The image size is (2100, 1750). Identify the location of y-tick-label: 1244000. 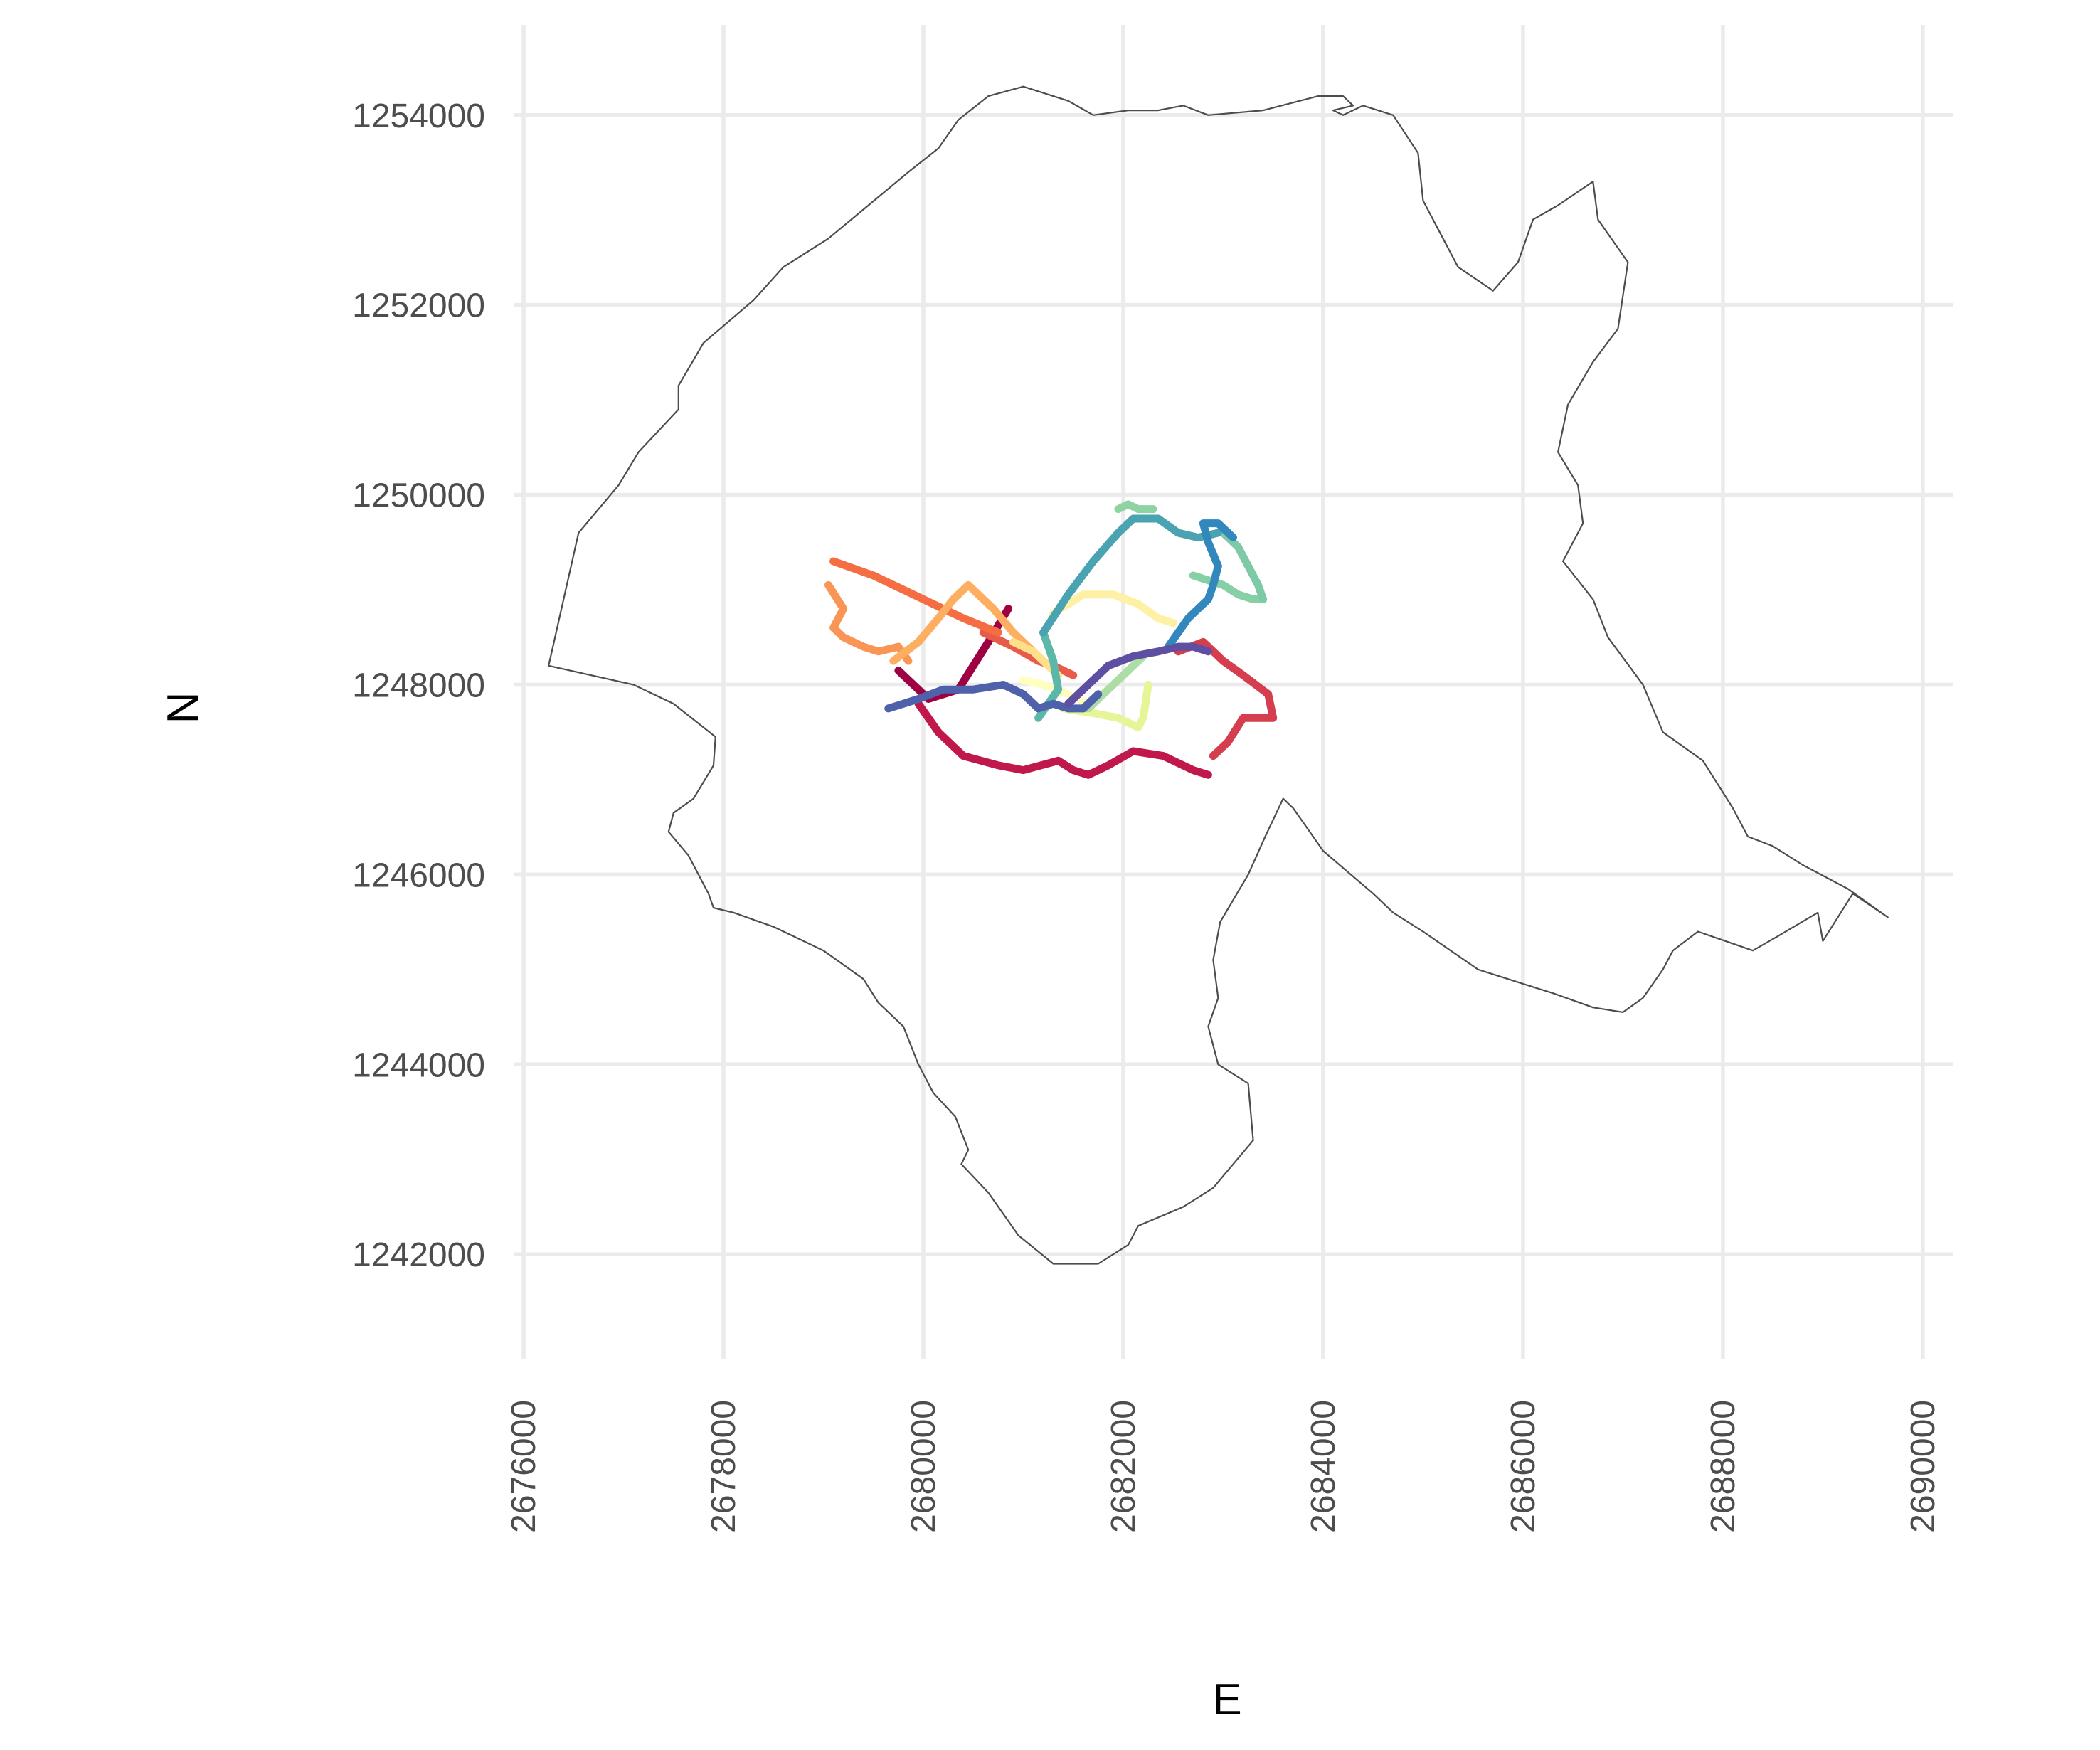
(419, 1065).